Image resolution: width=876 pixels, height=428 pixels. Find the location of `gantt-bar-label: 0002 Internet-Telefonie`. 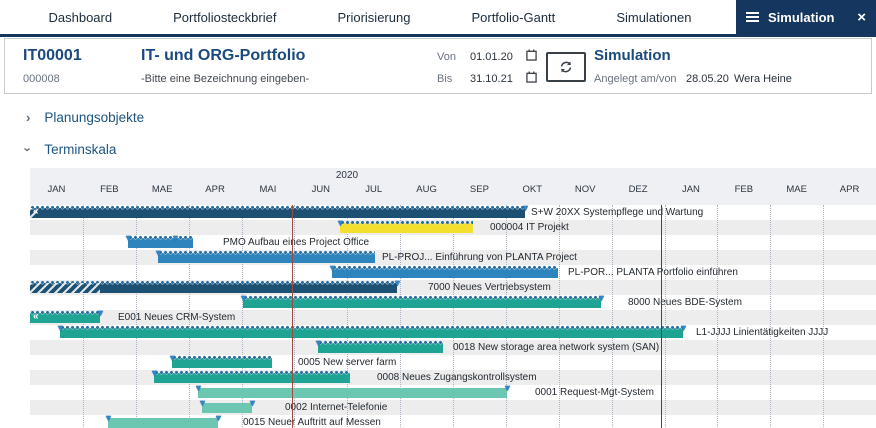

gantt-bar-label: 0002 Internet-Telefonie is located at coordinates (336, 407).